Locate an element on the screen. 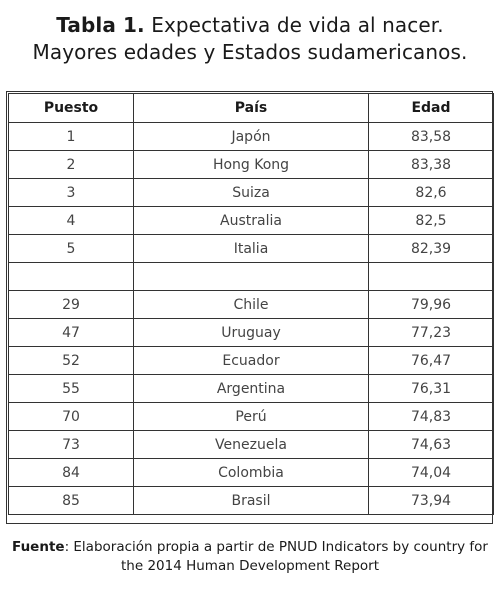  cell-puesto: 29 is located at coordinates (71, 304).